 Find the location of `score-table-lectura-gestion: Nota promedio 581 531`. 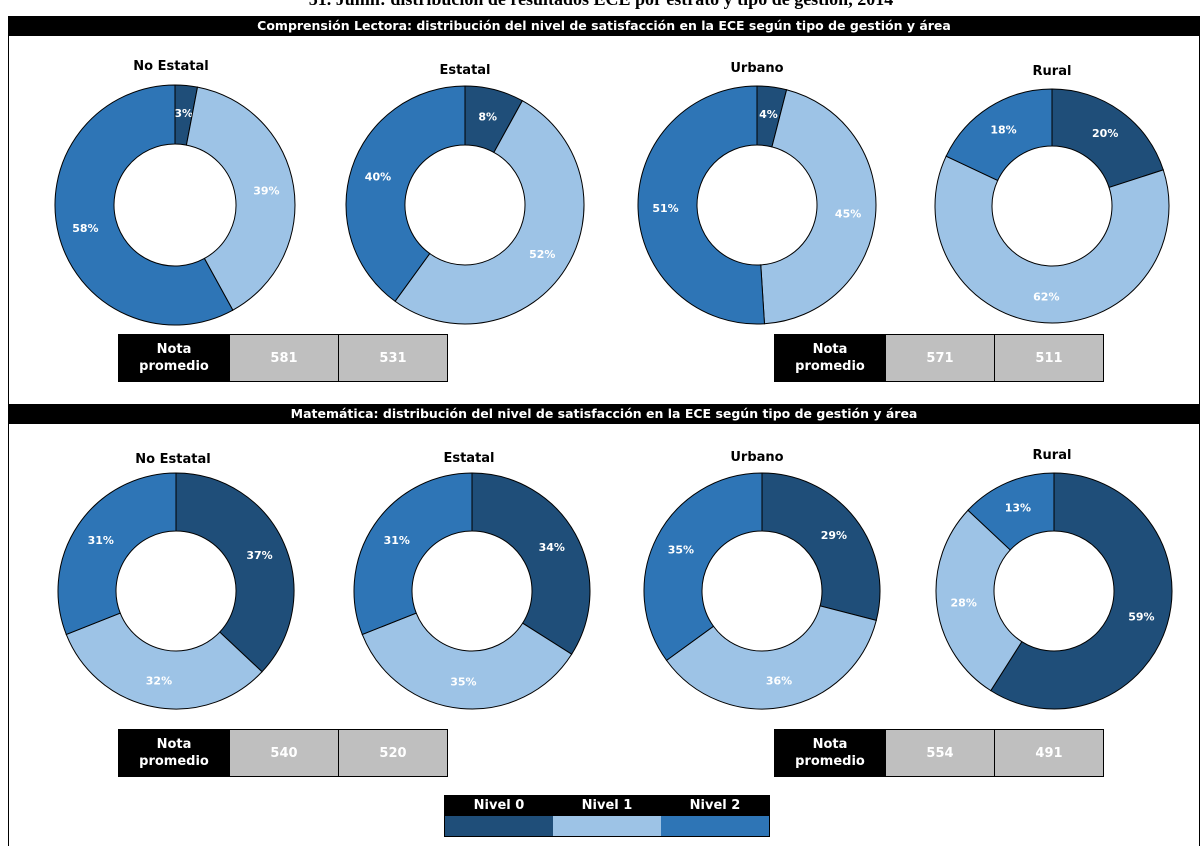

score-table-lectura-gestion: Nota promedio 581 531 is located at coordinates (283, 358).